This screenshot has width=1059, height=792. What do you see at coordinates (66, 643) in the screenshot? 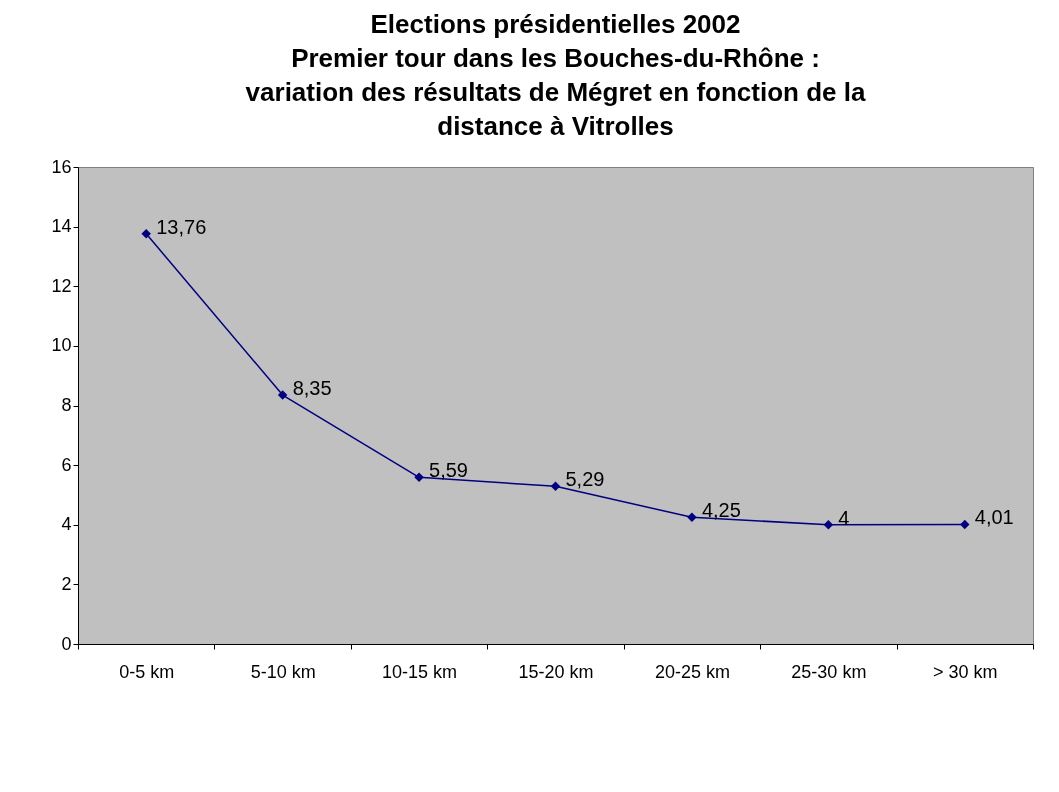
I see `y-tick-label: 0` at bounding box center [66, 643].